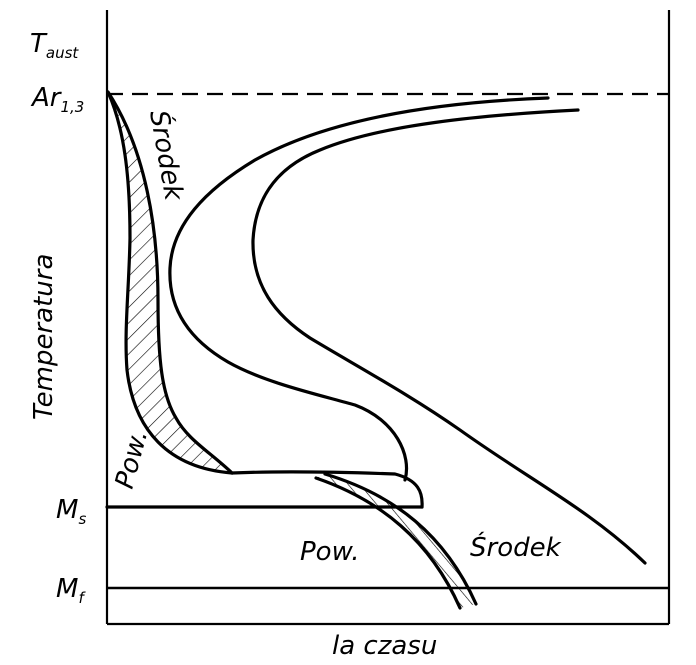 Image resolution: width=696 pixels, height=665 pixels. Describe the element at coordinates (388, 543) in the screenshot. I see `pow-cooling-curve` at that location.